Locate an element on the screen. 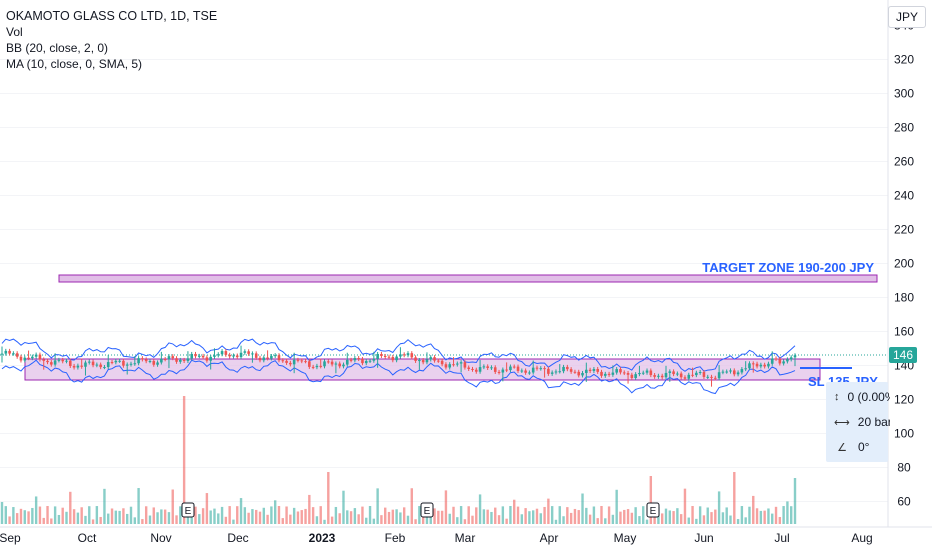 The height and width of the screenshot is (550, 932). measure-bars-text: 20 bars is located at coordinates (873, 422).